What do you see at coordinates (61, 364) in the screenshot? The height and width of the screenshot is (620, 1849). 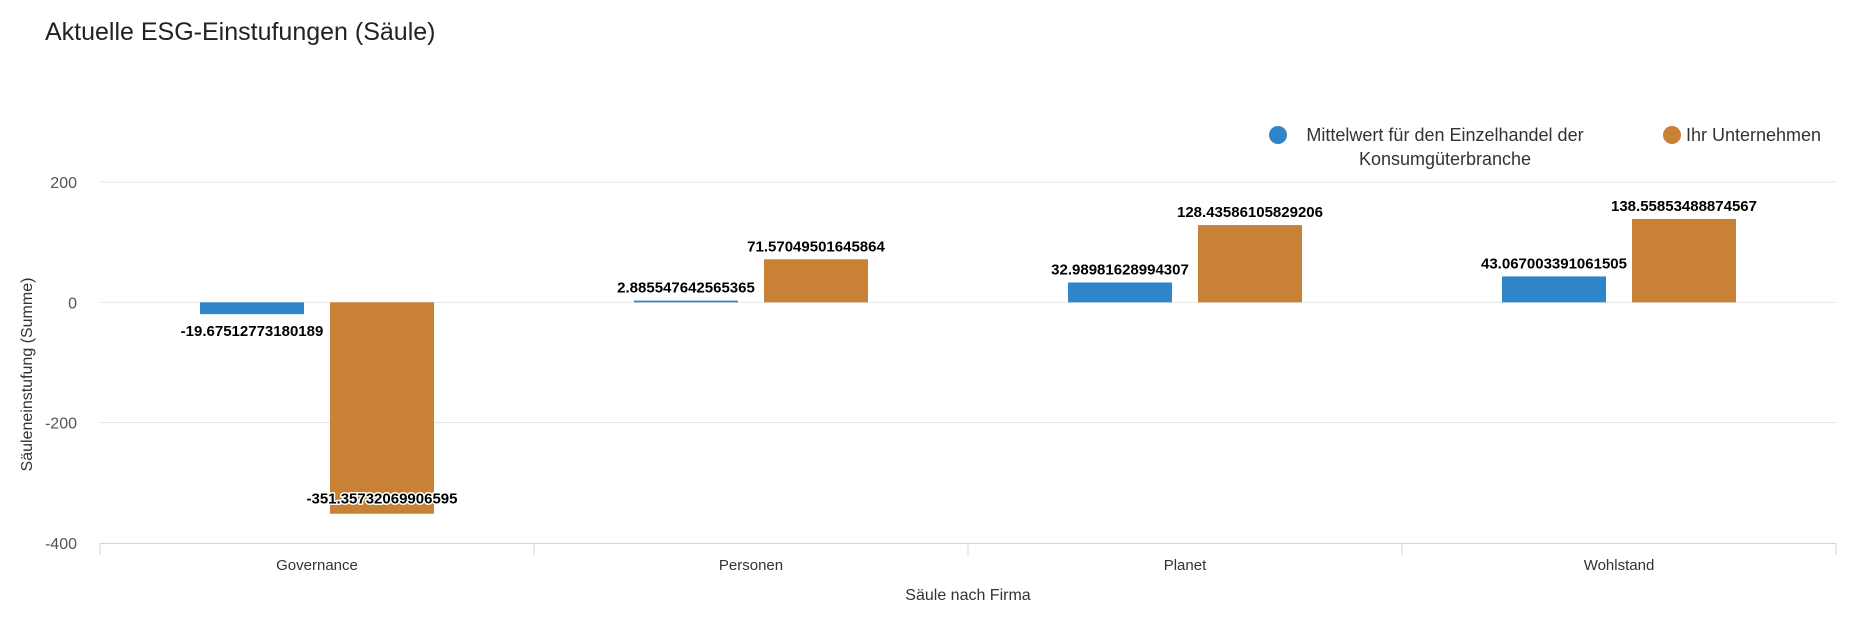 I see `y-axis-ticks: 200 0 -200 -400` at bounding box center [61, 364].